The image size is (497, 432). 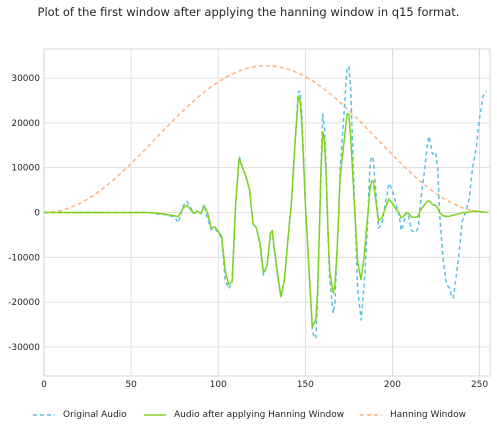 What do you see at coordinates (392, 385) in the screenshot?
I see `x-tick-label: 200` at bounding box center [392, 385].